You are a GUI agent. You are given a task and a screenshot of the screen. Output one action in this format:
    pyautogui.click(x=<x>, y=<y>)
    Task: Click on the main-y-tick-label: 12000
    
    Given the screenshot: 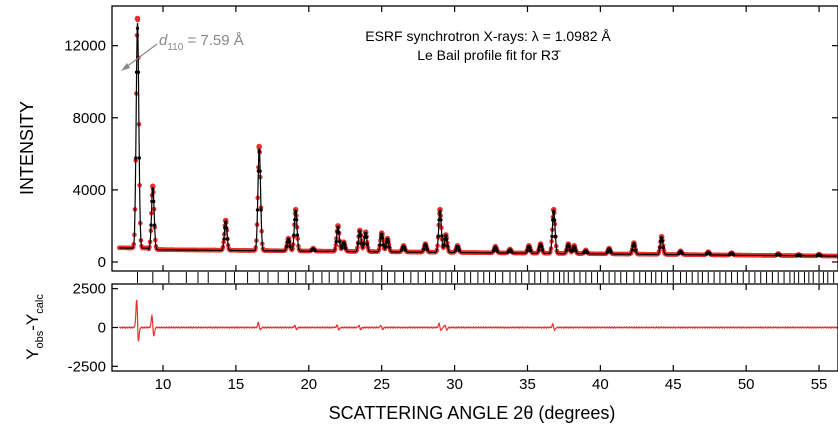 What is the action you would take?
    pyautogui.click(x=85, y=46)
    